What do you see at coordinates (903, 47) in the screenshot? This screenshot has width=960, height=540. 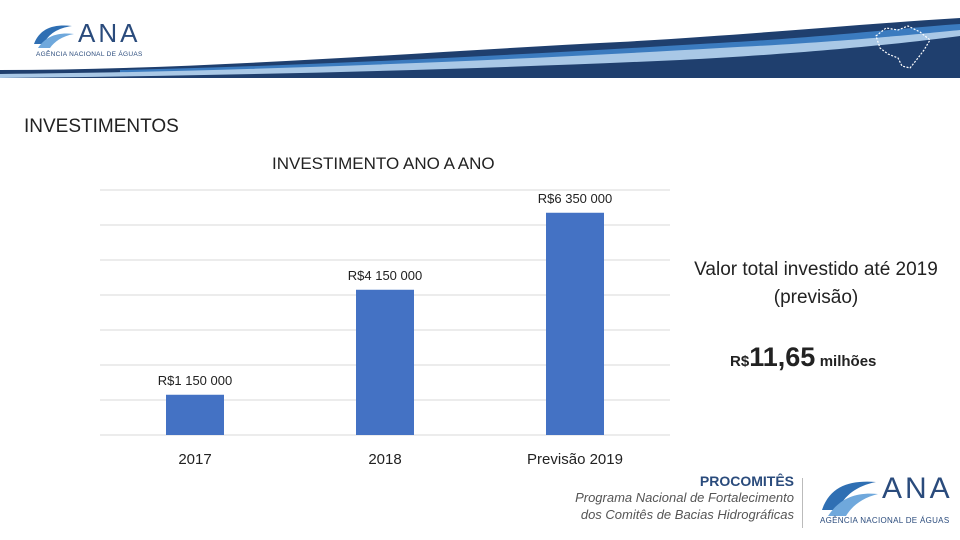 I see `brazil-map-icon` at bounding box center [903, 47].